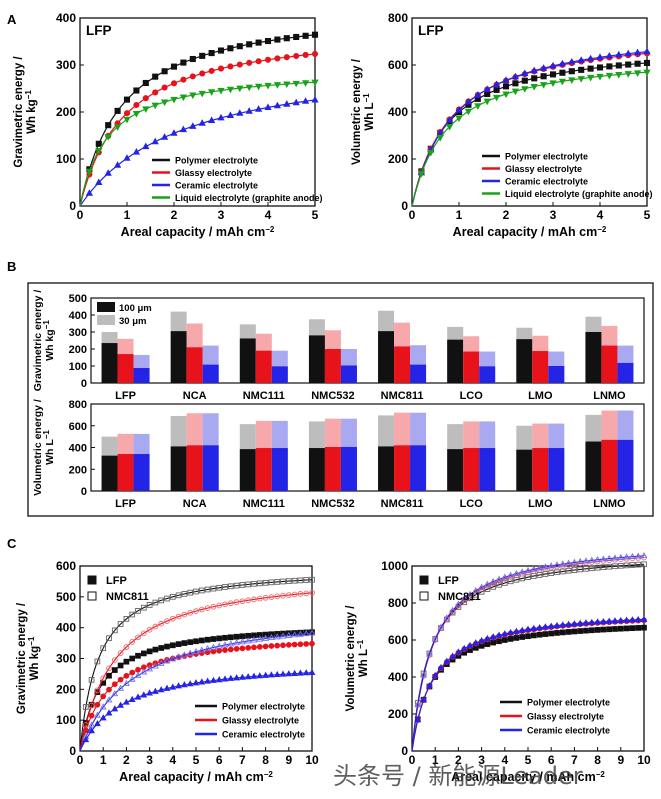 This screenshot has height=799, width=661. What do you see at coordinates (135, 308) in the screenshot?
I see `legend-label: 100 μm` at bounding box center [135, 308].